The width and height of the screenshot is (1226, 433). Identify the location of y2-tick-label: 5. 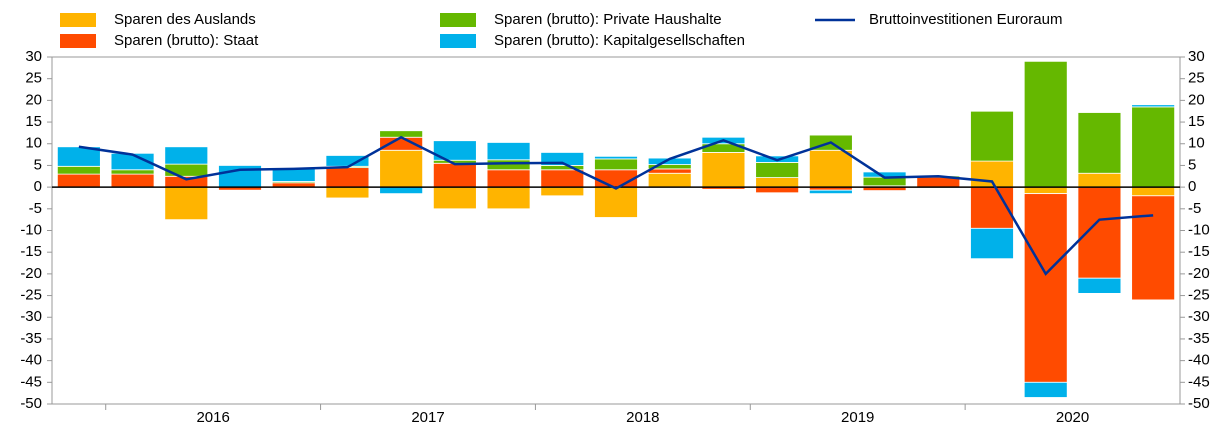
(1192, 164).